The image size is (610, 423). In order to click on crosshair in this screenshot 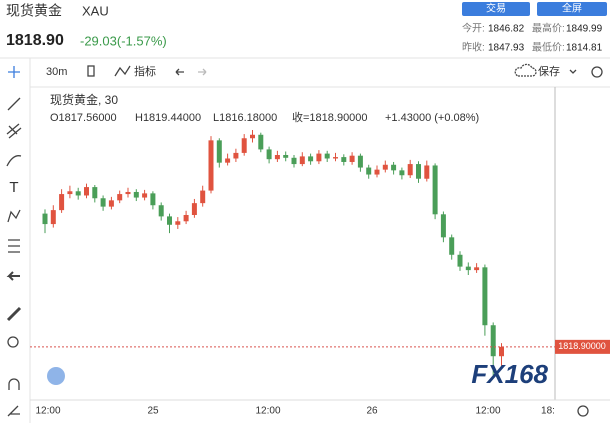, I will do `click(14, 72)`.